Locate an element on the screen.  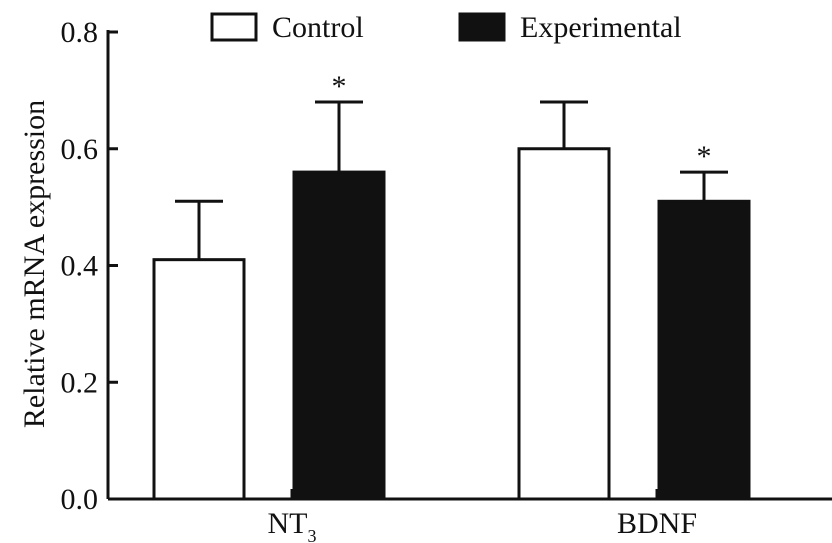
y-axis-title: Relative mRNA expression is located at coordinates (34, 264).